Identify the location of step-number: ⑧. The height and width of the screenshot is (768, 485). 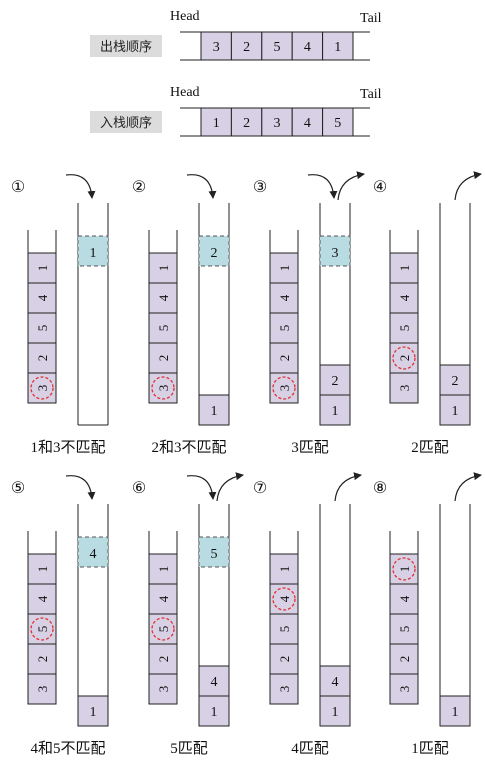
(380, 488).